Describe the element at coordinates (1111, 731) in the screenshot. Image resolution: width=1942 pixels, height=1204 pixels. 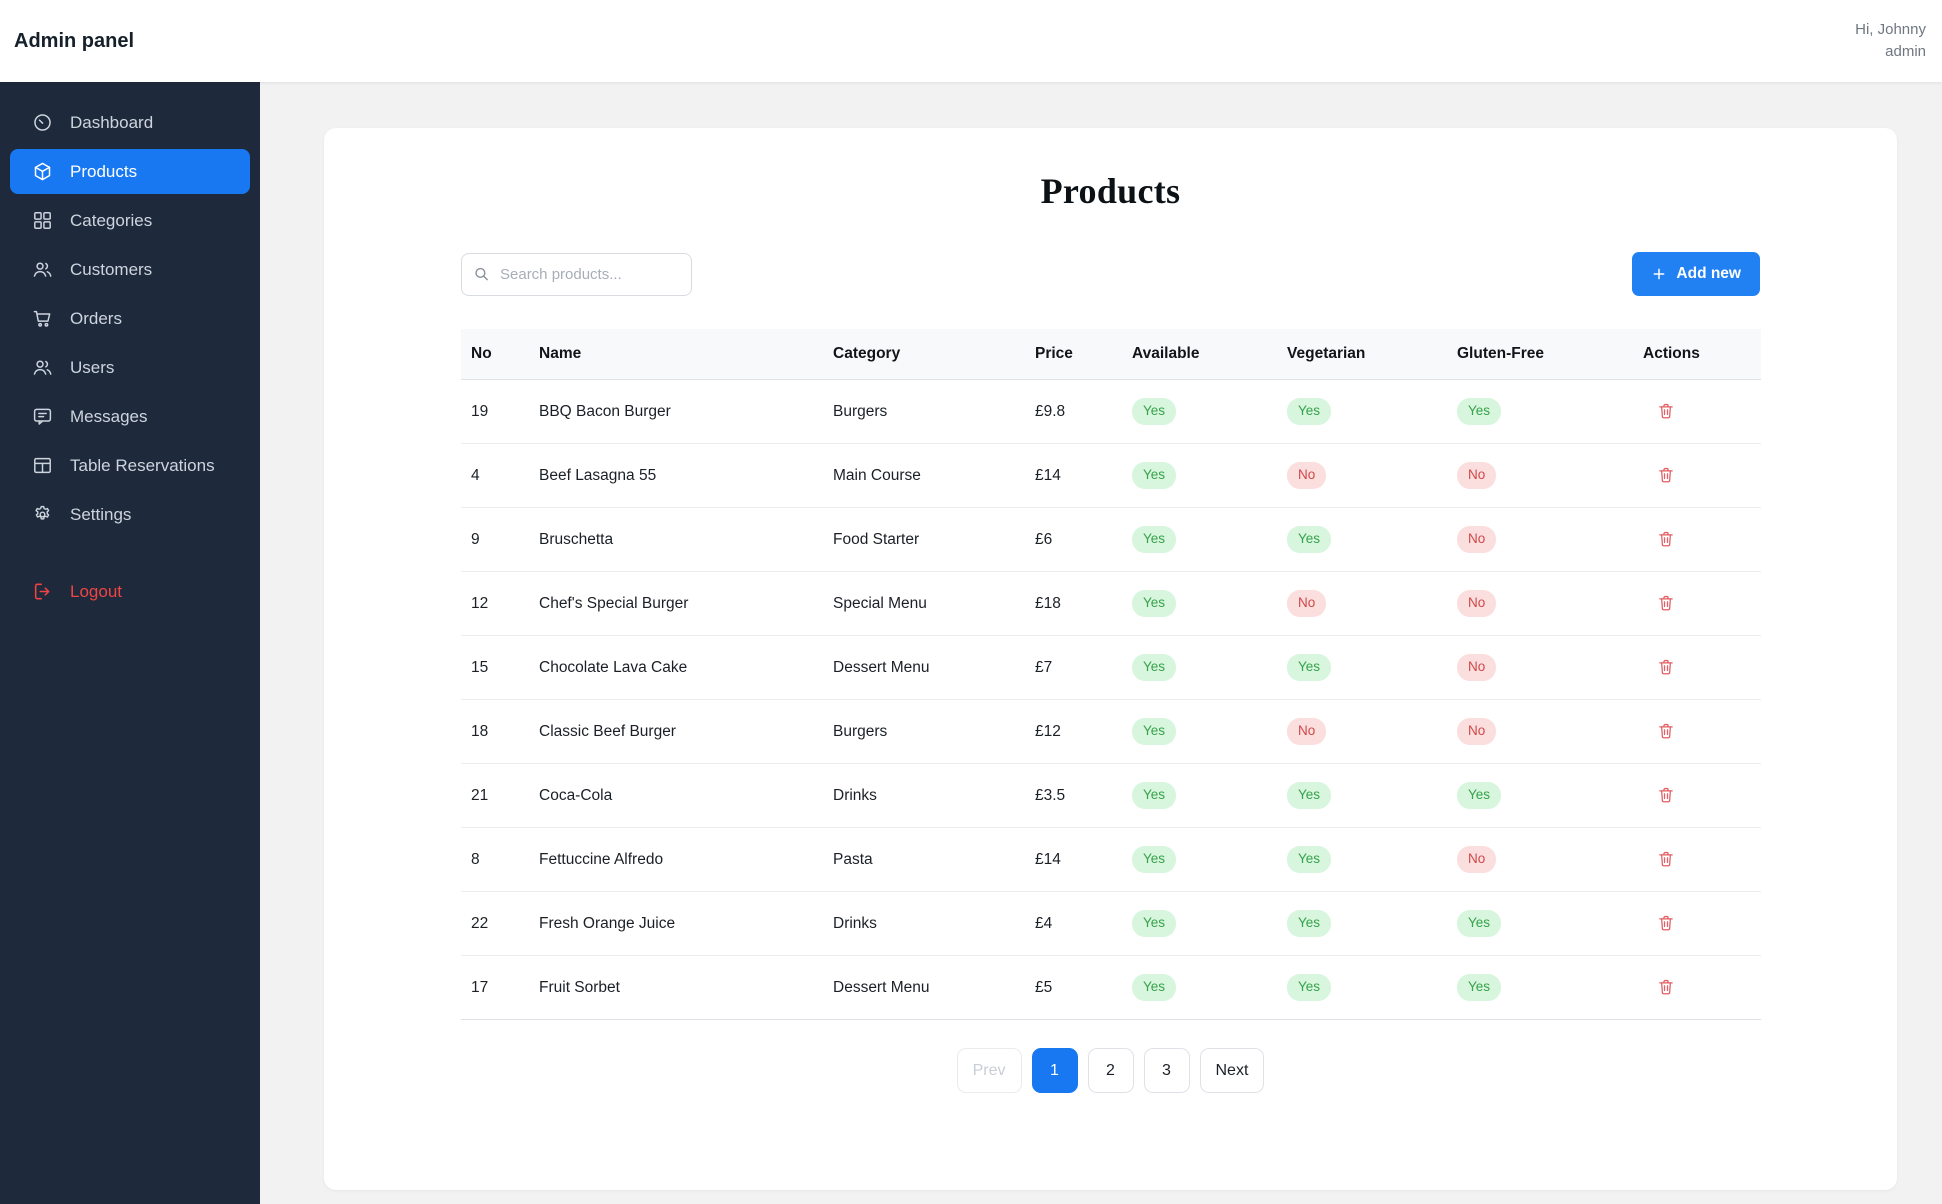
I see `table-row: 18 Classic Beef Burger Burgers £12 Yes No No` at that location.